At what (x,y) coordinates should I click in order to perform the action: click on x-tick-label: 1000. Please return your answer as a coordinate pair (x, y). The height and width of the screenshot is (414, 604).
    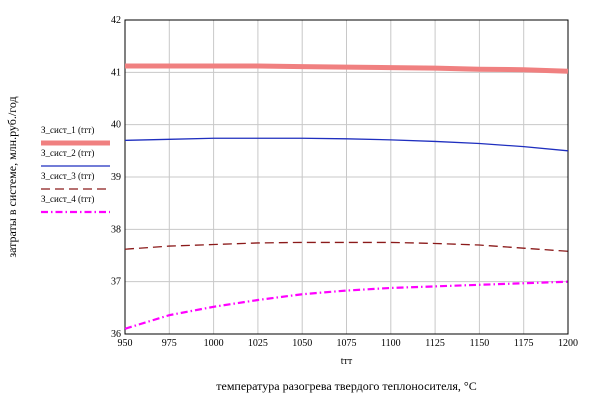
    Looking at the image, I should click on (214, 343).